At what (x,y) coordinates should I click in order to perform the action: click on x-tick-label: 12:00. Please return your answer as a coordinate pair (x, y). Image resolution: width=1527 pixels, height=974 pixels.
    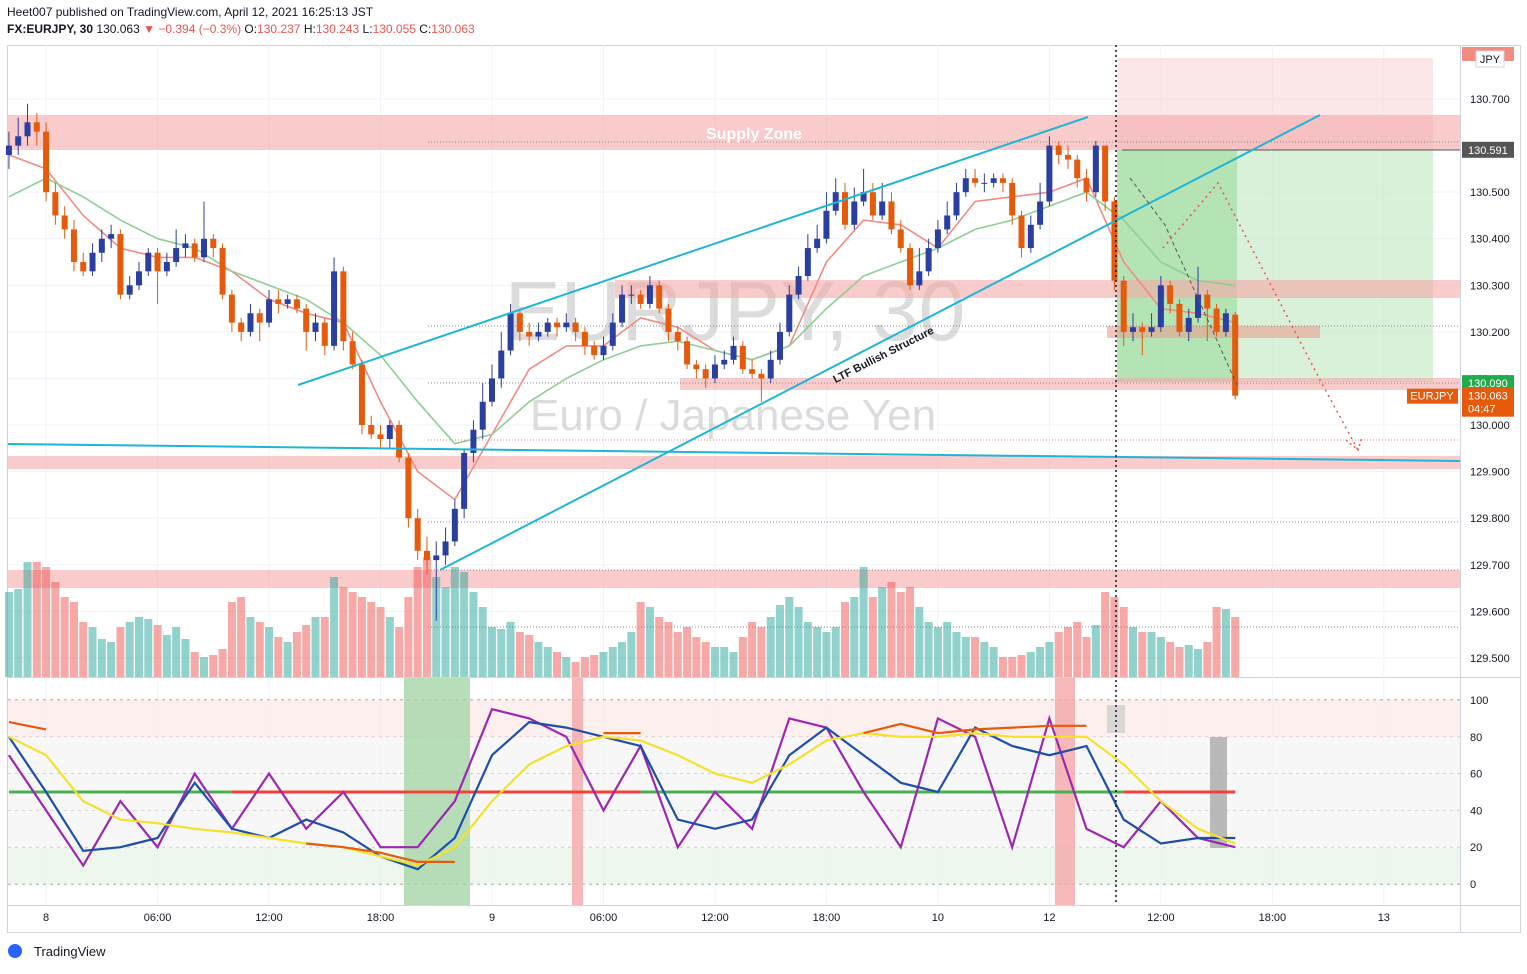
    Looking at the image, I should click on (1161, 918).